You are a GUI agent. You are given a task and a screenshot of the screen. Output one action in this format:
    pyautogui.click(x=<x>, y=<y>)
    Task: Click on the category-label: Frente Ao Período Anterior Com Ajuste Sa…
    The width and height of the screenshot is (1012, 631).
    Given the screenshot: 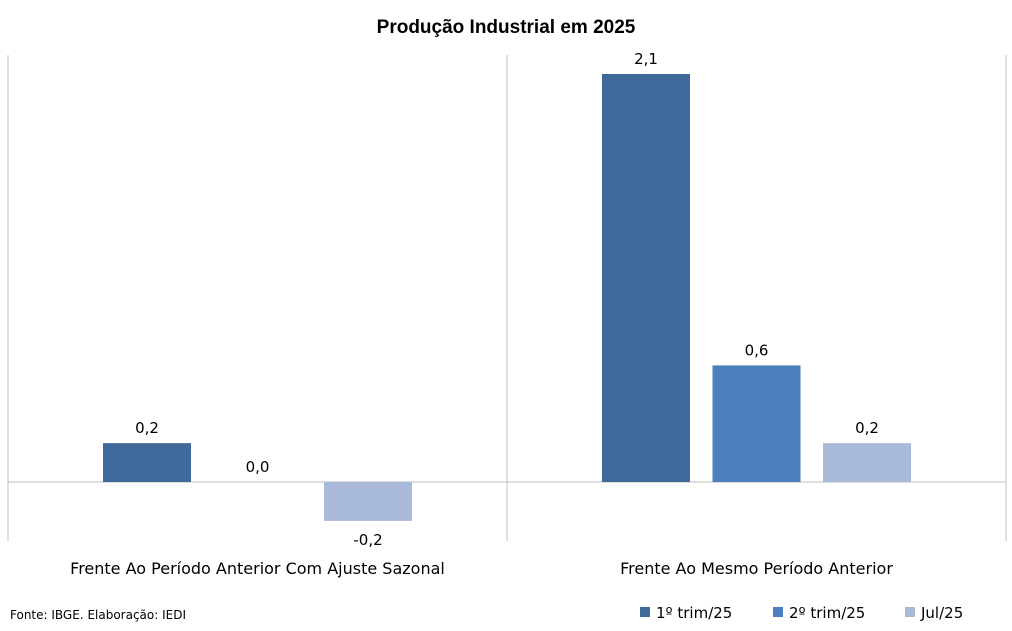 What is the action you would take?
    pyautogui.click(x=257, y=568)
    